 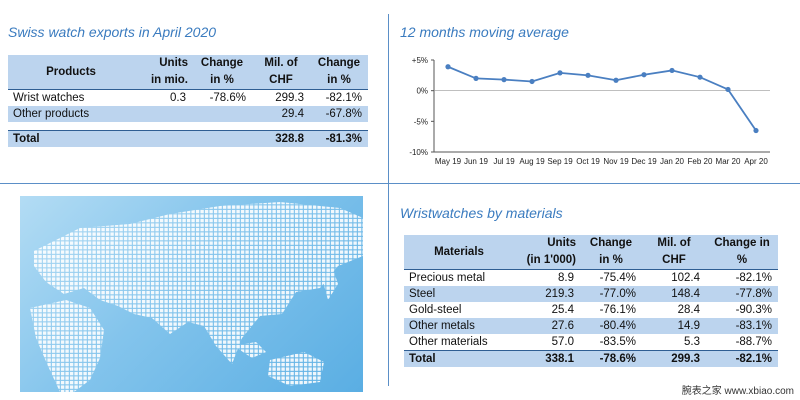 What do you see at coordinates (591, 310) in the screenshot?
I see `table-row: Gold-steel 25.4 -76.1% 28.4 -90.3%` at bounding box center [591, 310].